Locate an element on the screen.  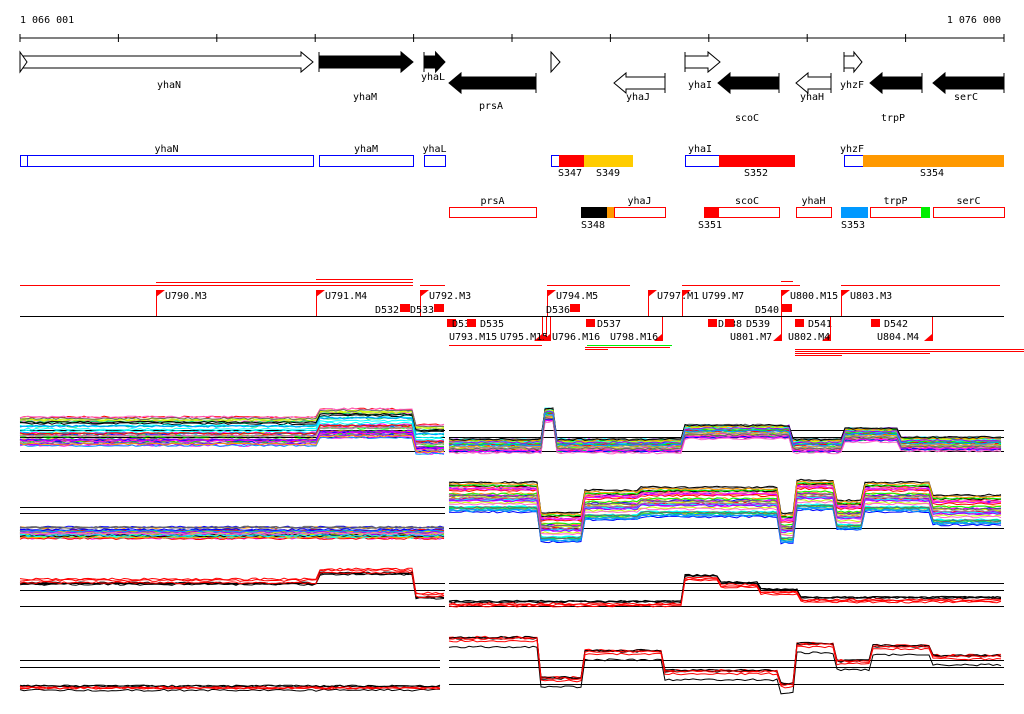
ruler-start-label: 1 066 001 is located at coordinates (47, 20).